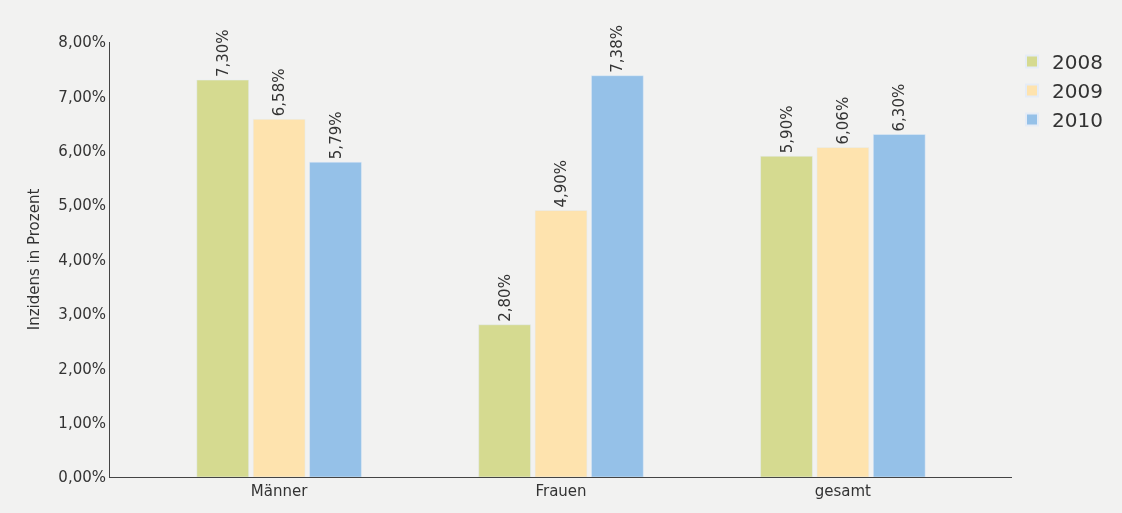 The width and height of the screenshot is (1122, 513). I want to click on x-tick-label: gesamt, so click(843, 491).